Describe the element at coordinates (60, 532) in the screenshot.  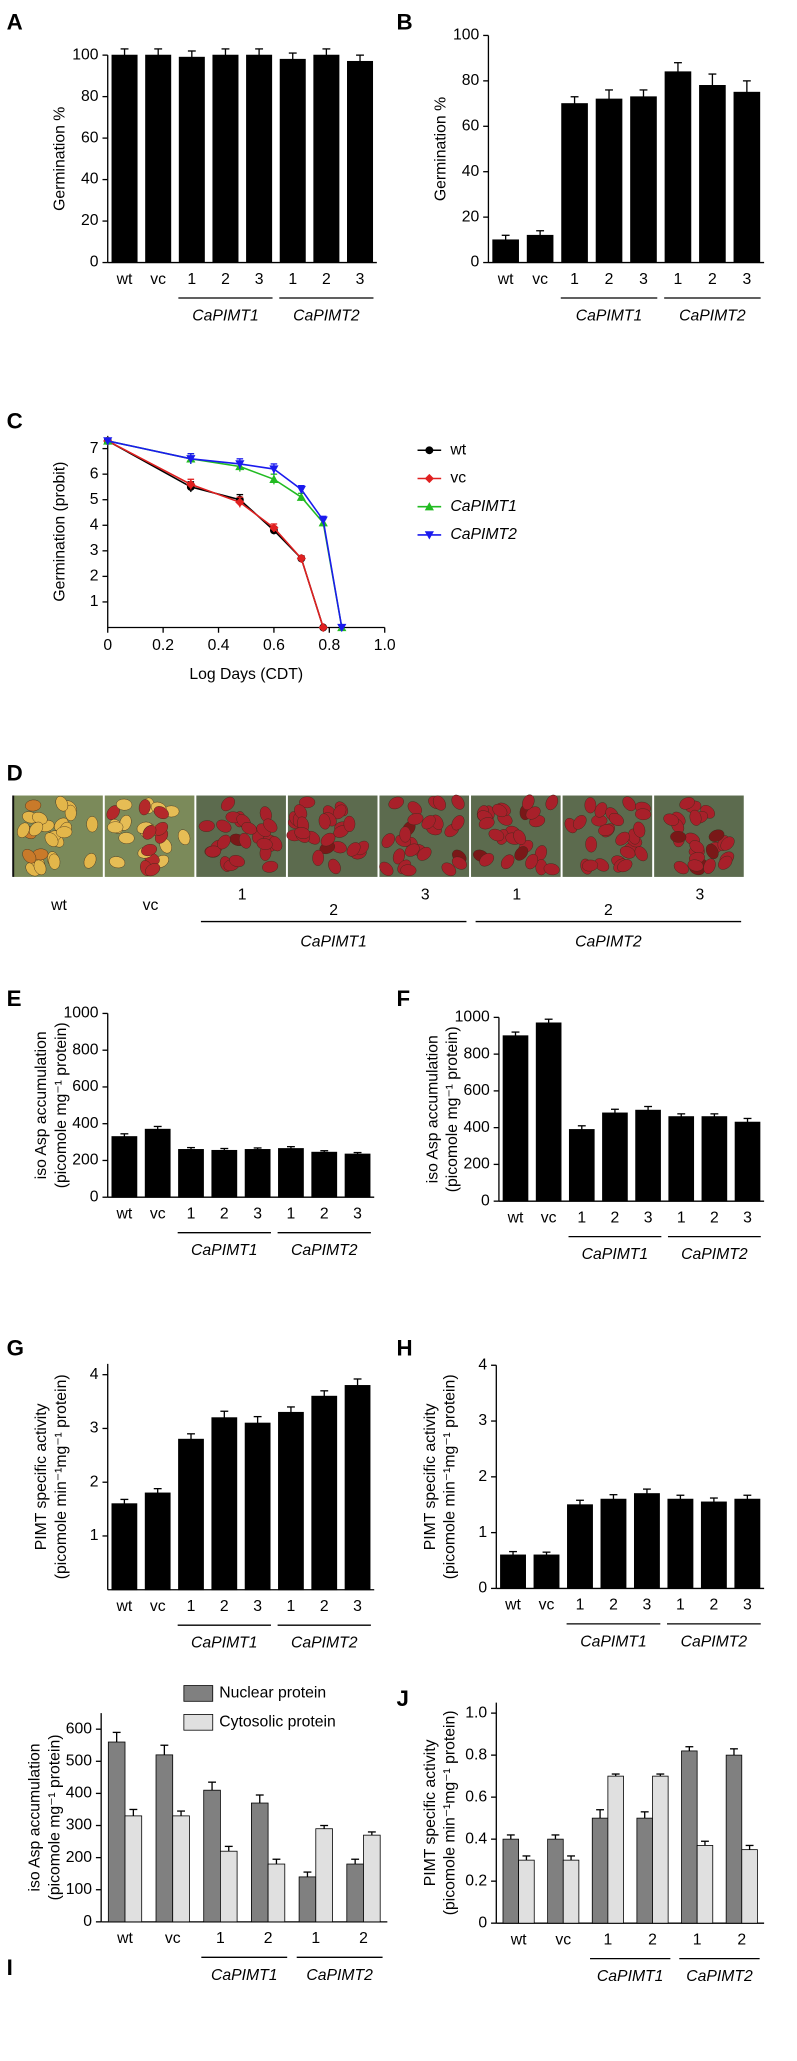
I see `y-axis-label: Germination (probit)` at that location.